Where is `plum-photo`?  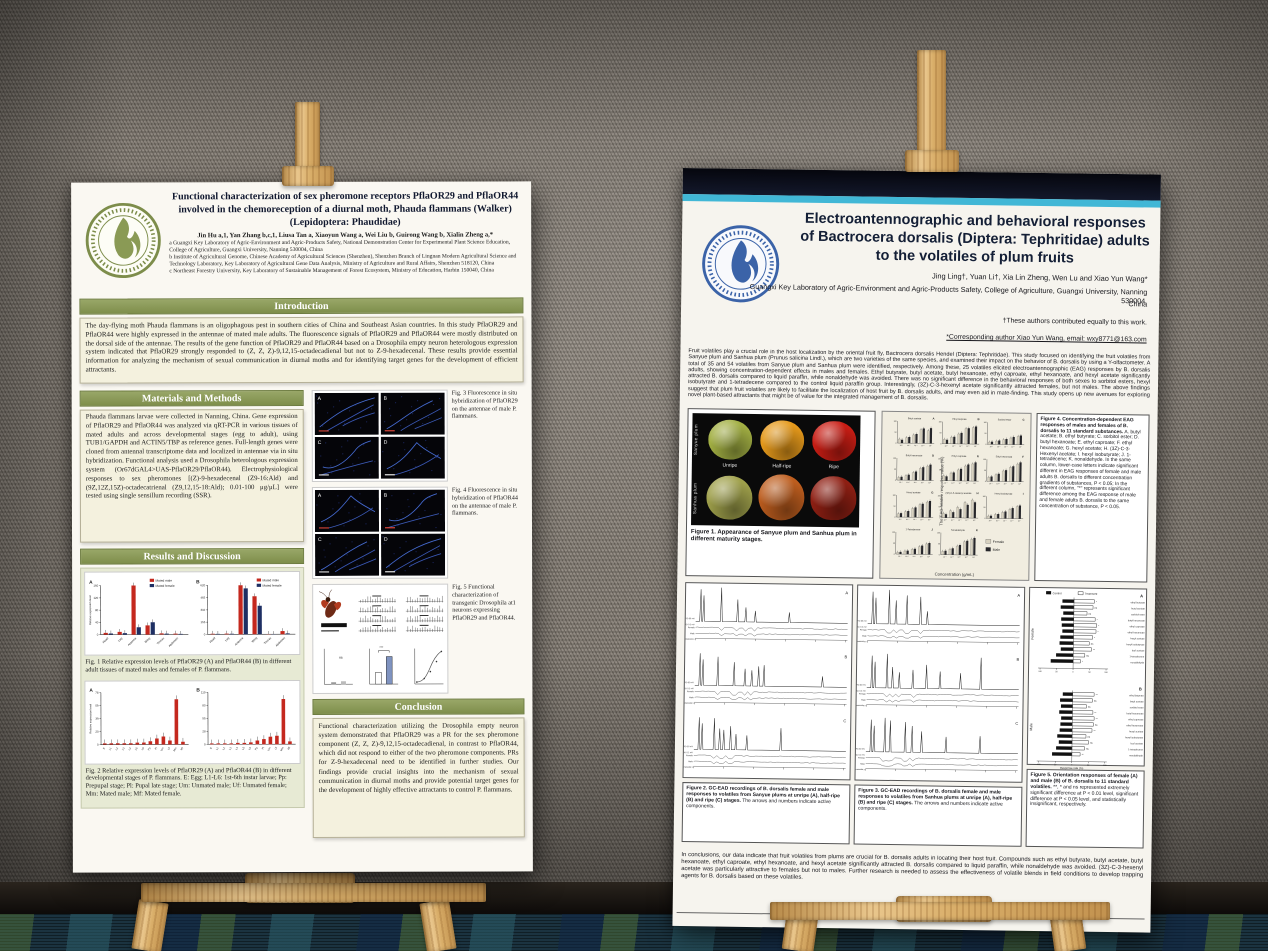
plum-photo is located at coordinates (781, 497).